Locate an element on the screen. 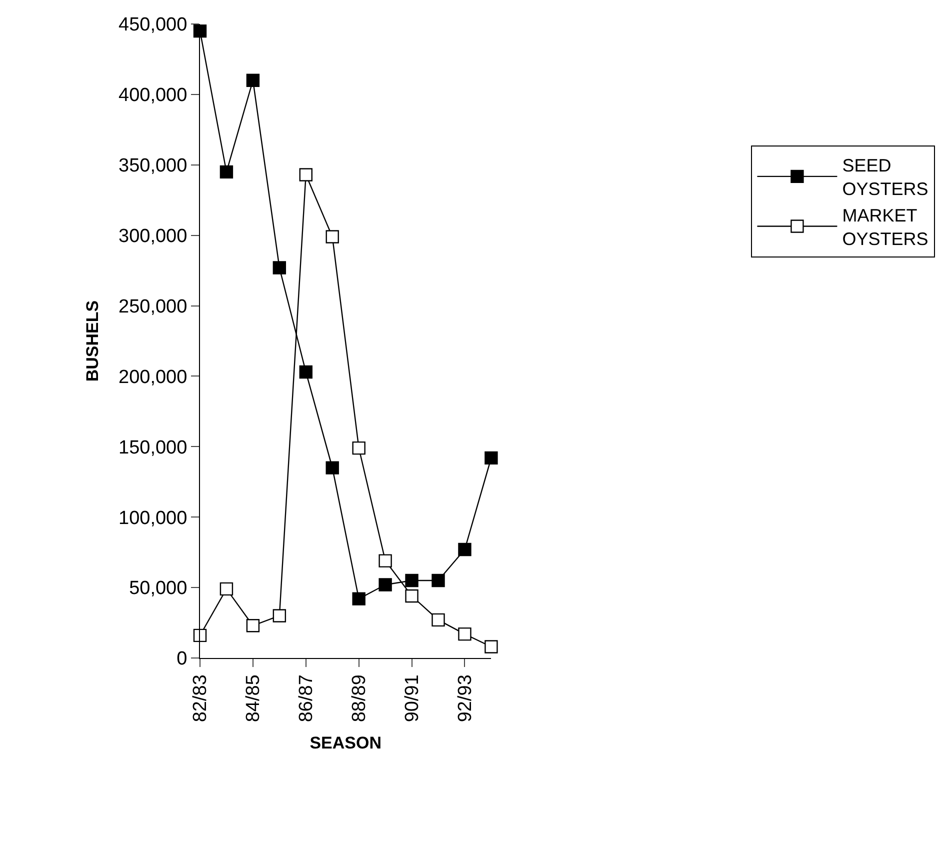 The height and width of the screenshot is (848, 947). y-axis-title: BUSHELS is located at coordinates (92, 341).